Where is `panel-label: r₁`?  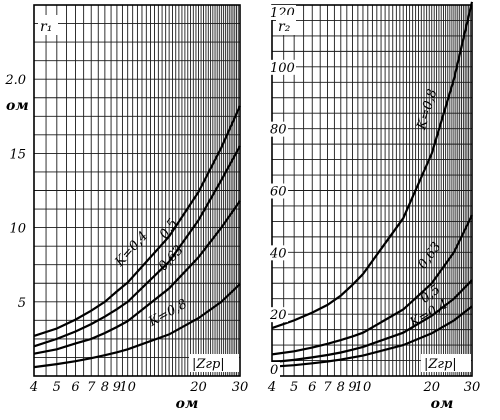 panel-label: r₁ is located at coordinates (46, 27).